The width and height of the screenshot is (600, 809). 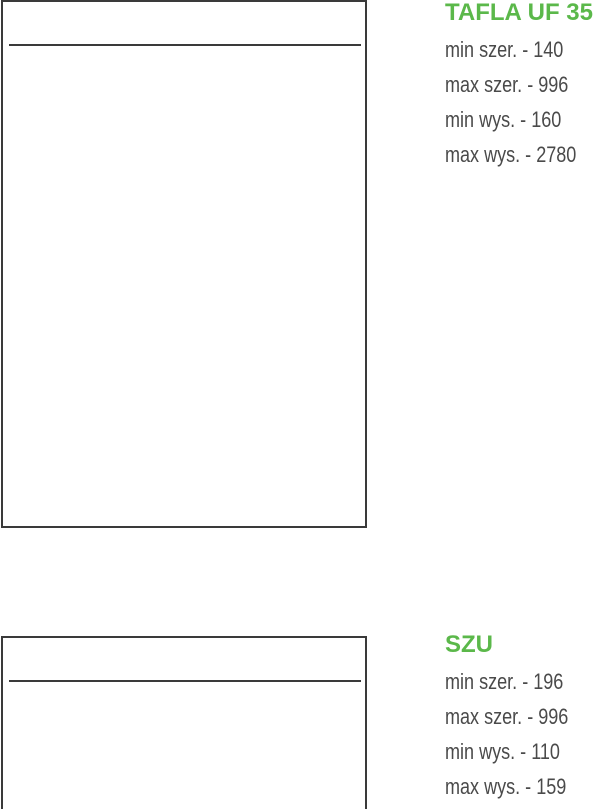 What do you see at coordinates (511, 154) in the screenshot?
I see `tafla-uf35-max-height: max wys. - 2780` at bounding box center [511, 154].